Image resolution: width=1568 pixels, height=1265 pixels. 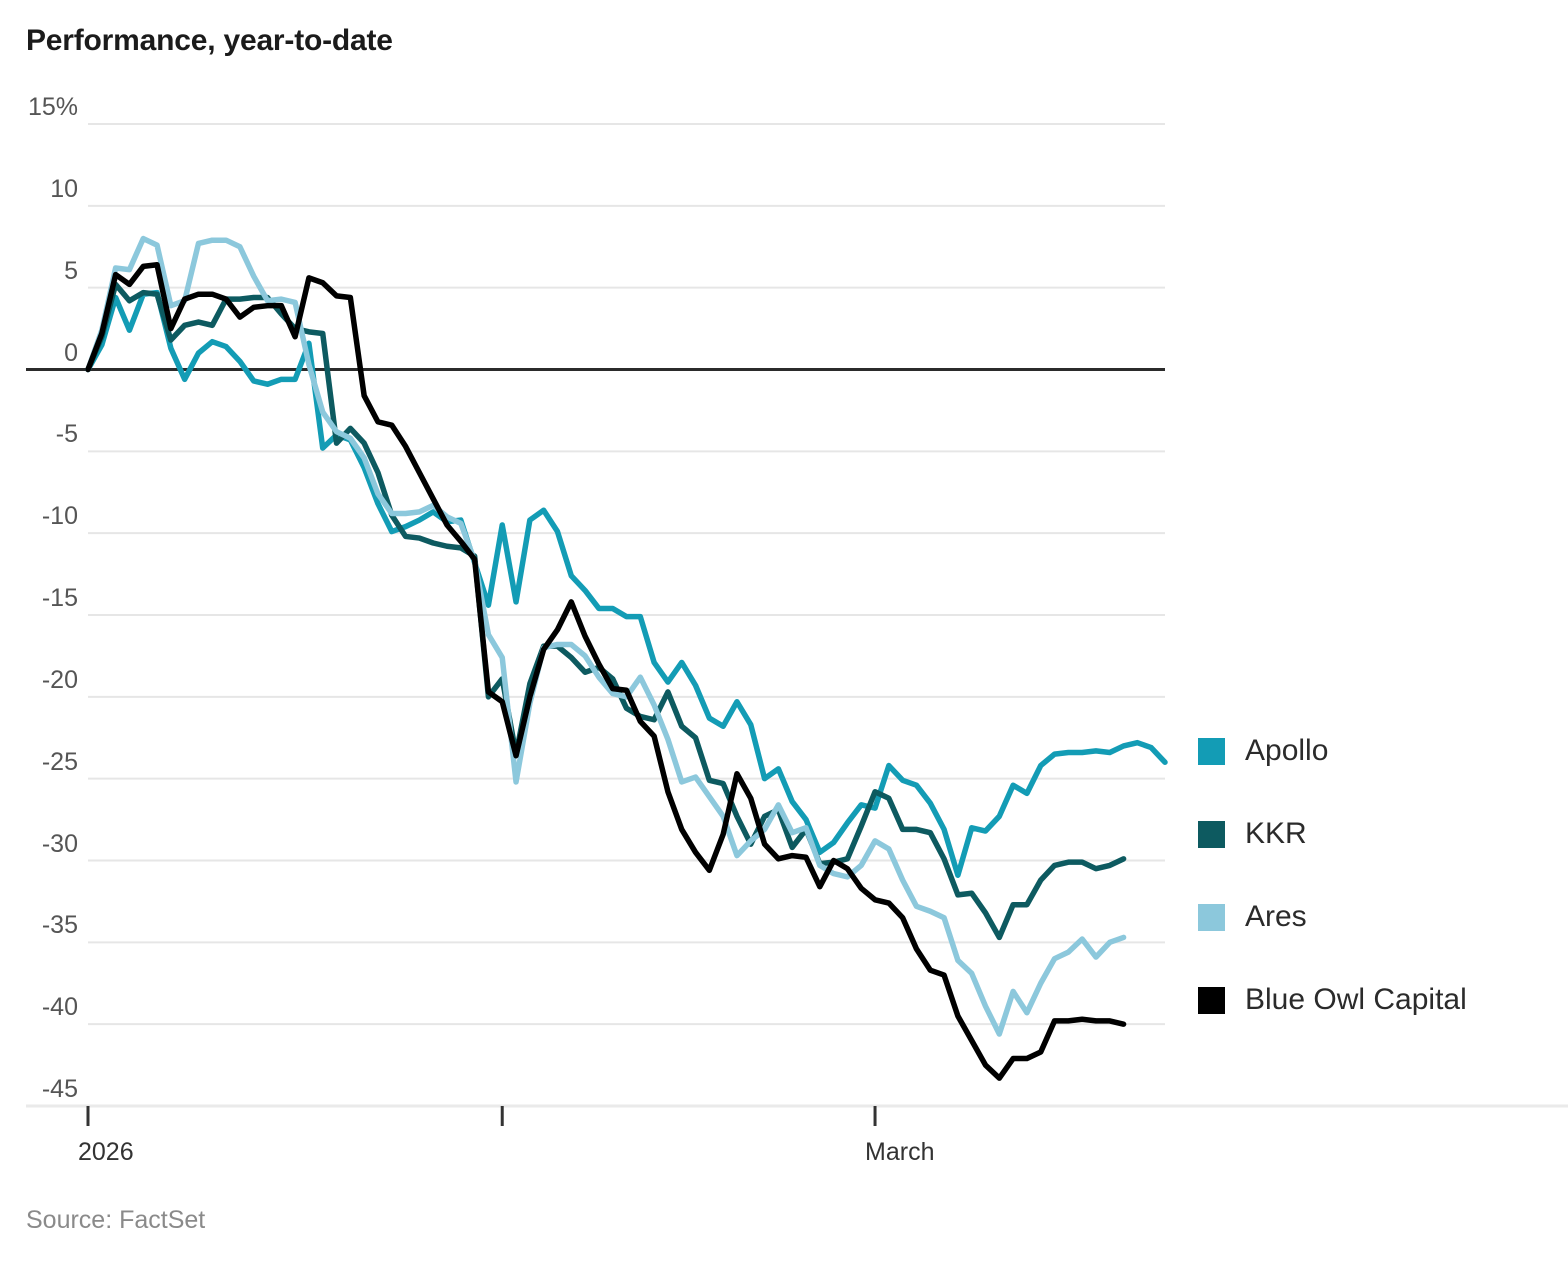 I want to click on legend-item-apollo: Apollo, so click(x=1263, y=751).